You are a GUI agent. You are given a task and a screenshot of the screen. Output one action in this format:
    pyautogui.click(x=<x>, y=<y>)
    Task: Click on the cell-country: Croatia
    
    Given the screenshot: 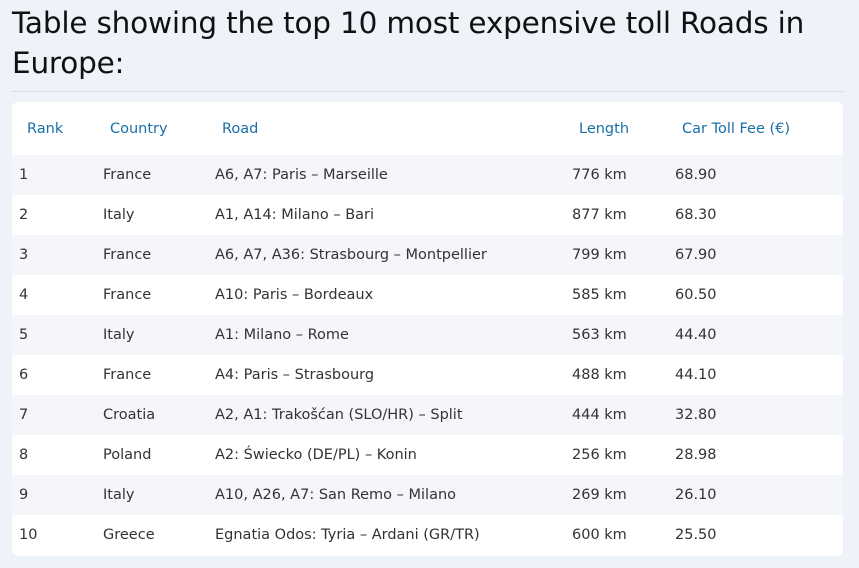 What is the action you would take?
    pyautogui.click(x=129, y=415)
    